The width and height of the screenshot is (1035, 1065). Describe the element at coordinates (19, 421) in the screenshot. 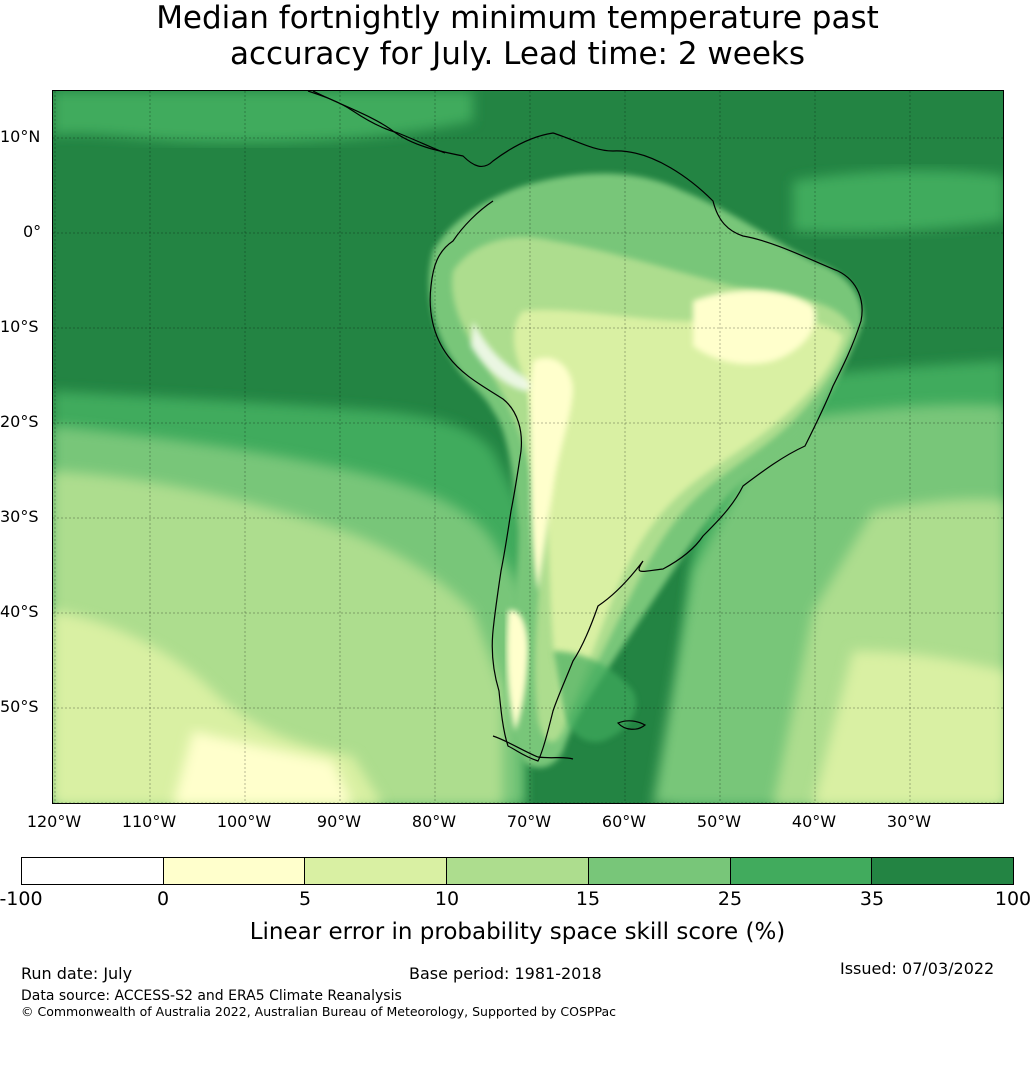

I see `lat-label-20s: 20°S` at that location.